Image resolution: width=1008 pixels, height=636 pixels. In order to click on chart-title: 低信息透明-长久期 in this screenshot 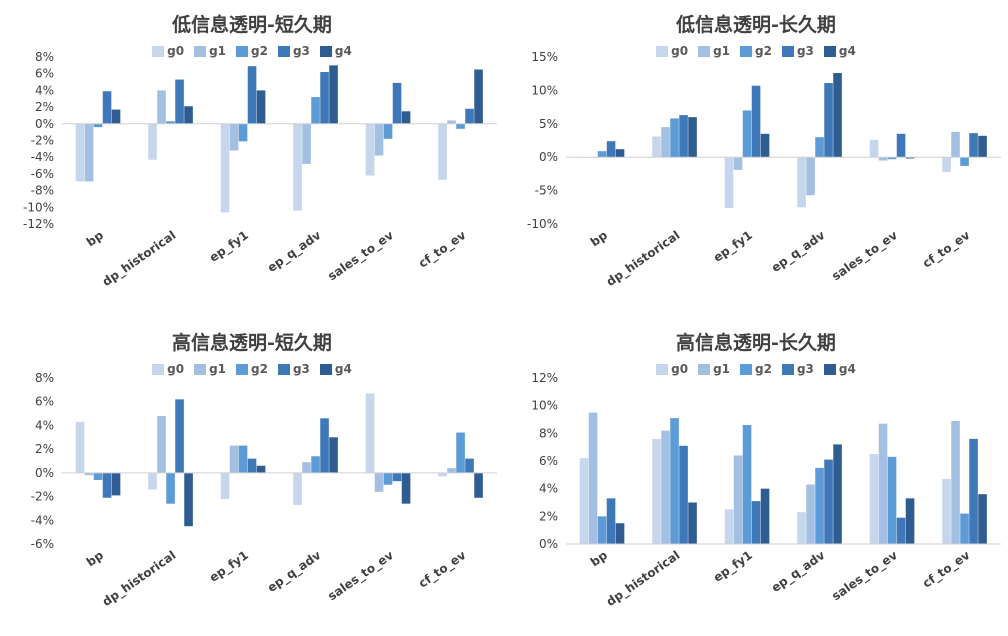, I will do `click(756, 25)`.